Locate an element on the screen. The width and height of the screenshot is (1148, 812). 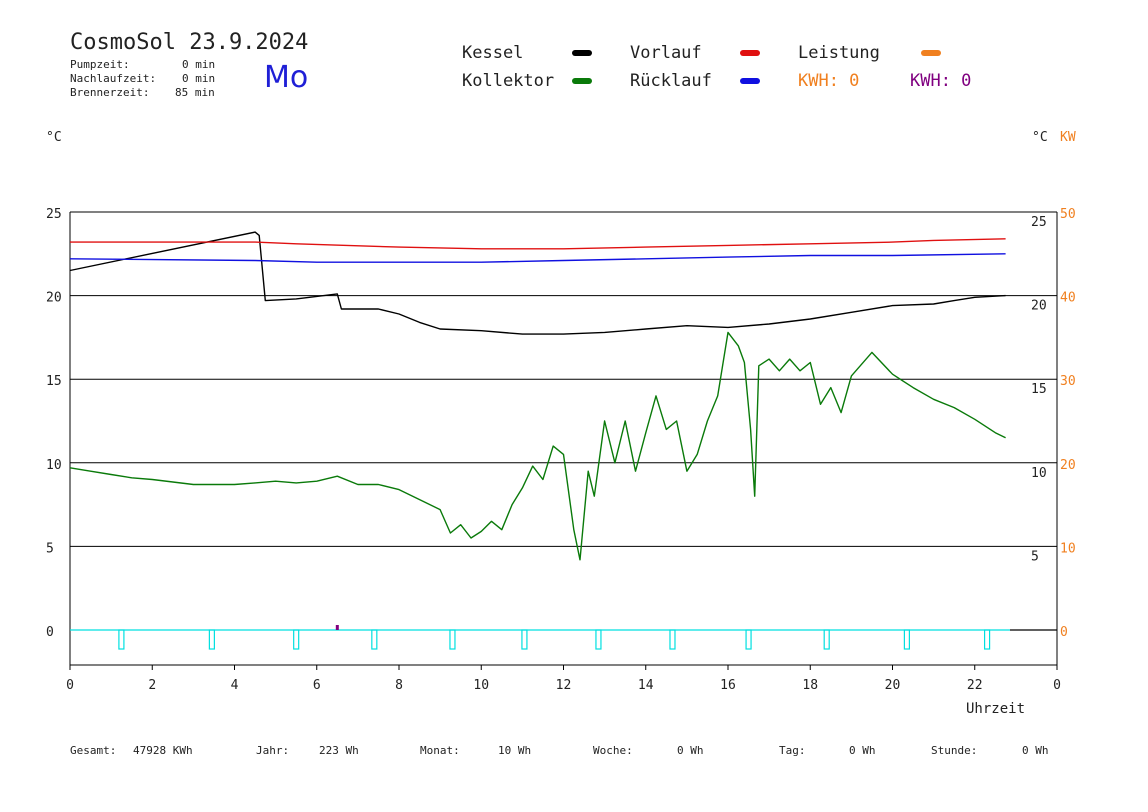
weekday-label: Mo is located at coordinates (286, 77).